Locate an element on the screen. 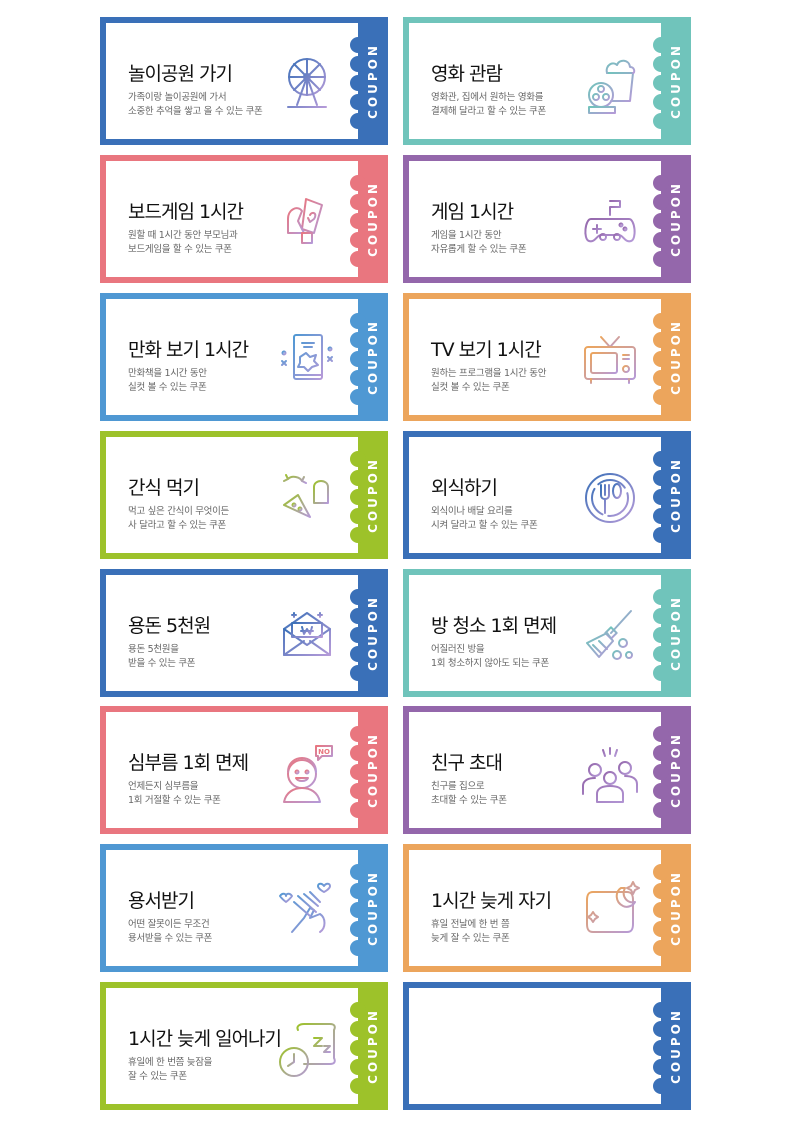  coupon-body: 용서받기 어떤 잘못이든 무조건 용서받을 수 있는 쿠폰 is located at coordinates (232, 908).